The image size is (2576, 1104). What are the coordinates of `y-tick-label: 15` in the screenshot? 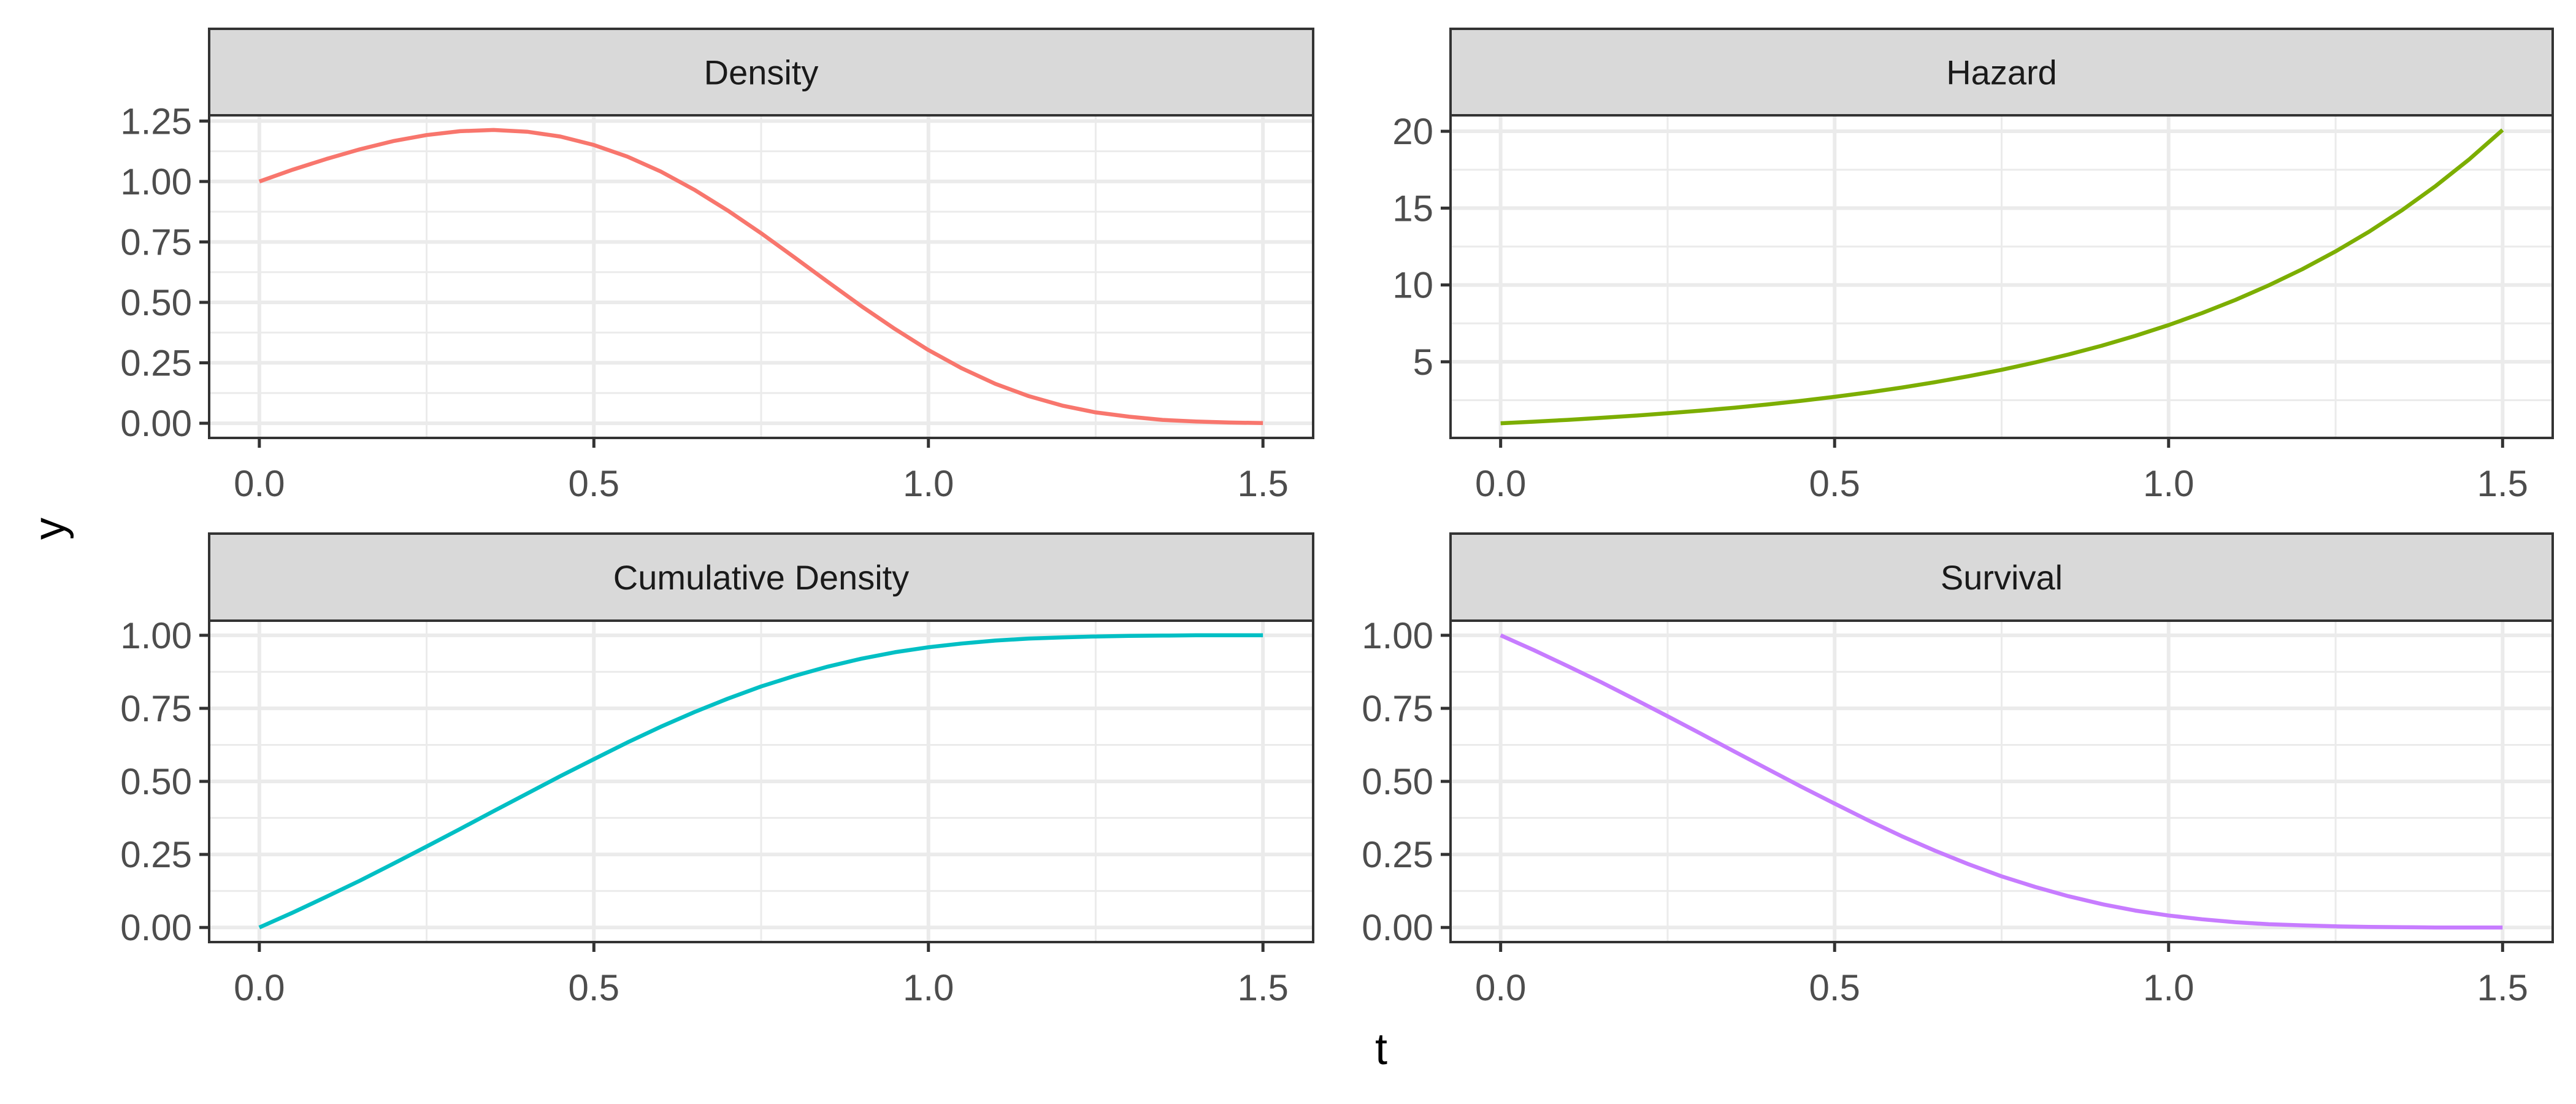 It's located at (1412, 208).